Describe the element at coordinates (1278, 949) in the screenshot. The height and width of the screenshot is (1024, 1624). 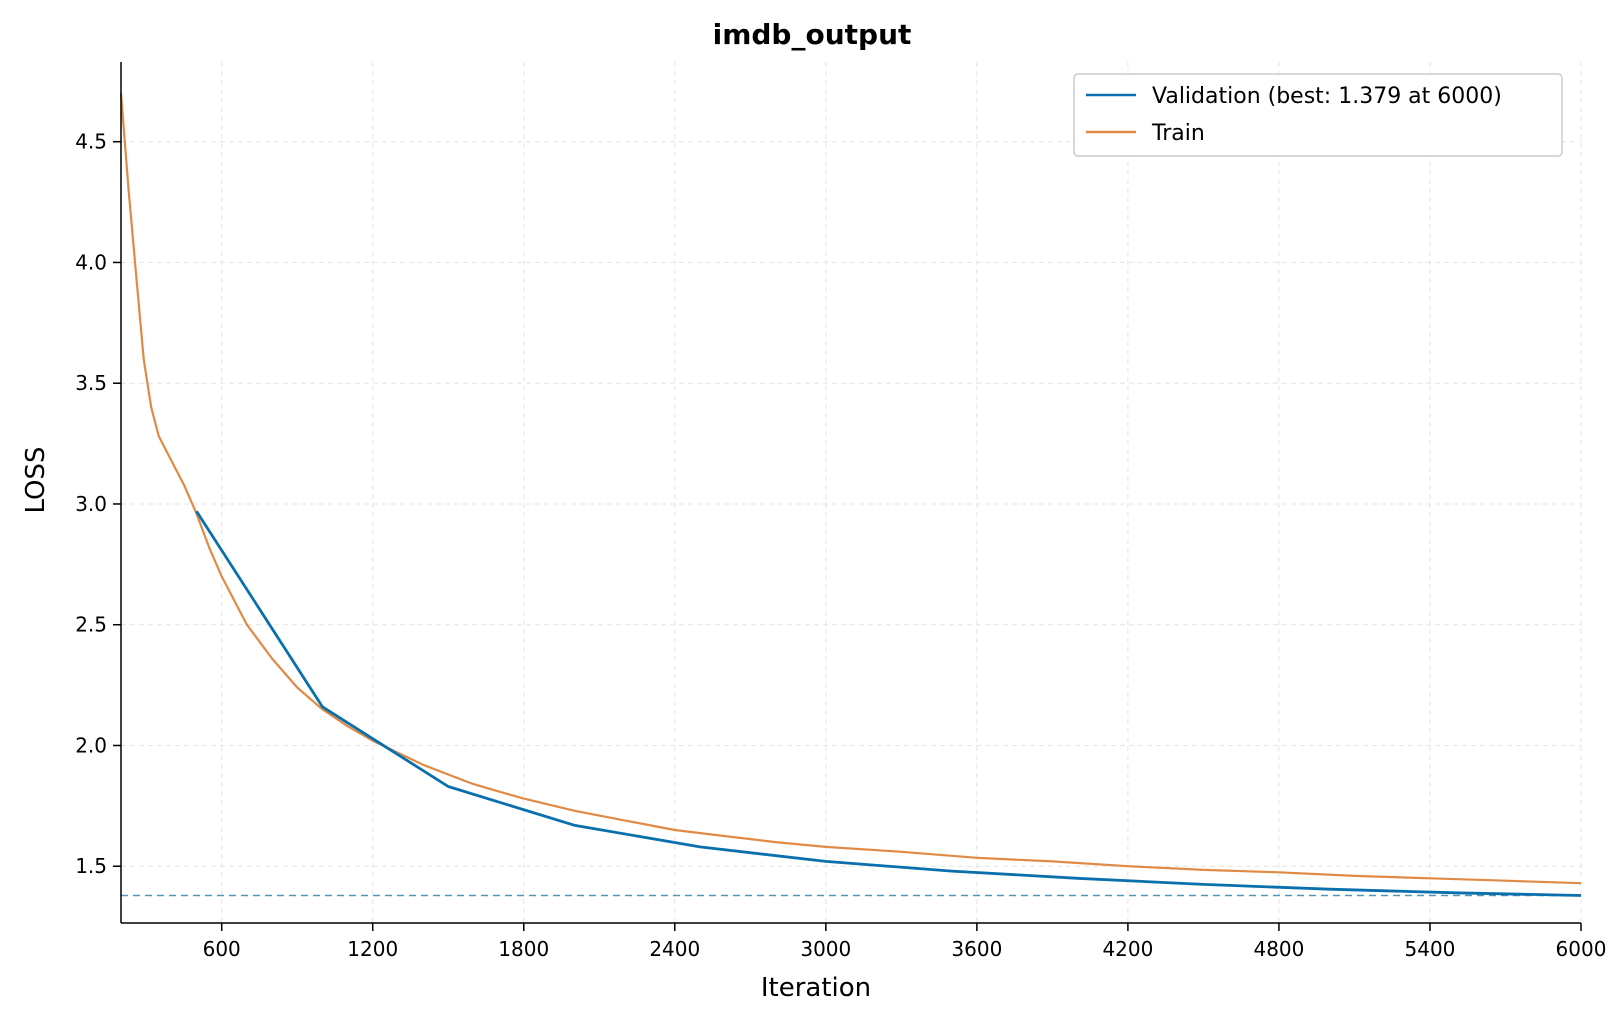
I see `x-tick-label: 4800` at that location.